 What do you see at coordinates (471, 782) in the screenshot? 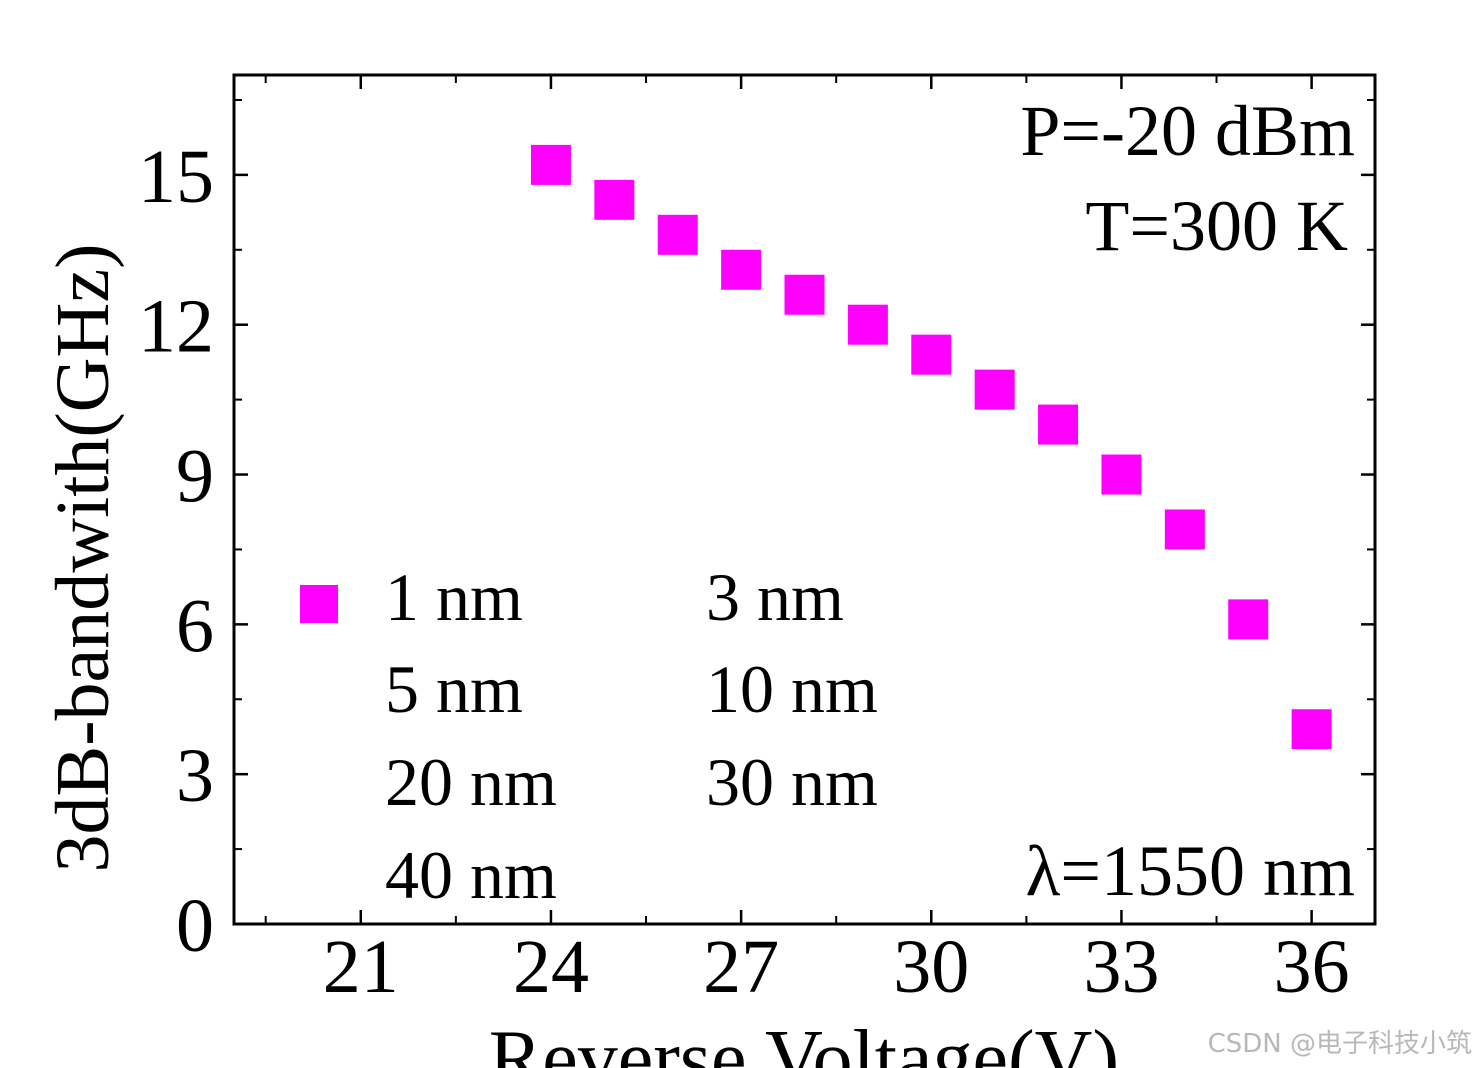
I see `legend-entry: 20 nm` at bounding box center [471, 782].